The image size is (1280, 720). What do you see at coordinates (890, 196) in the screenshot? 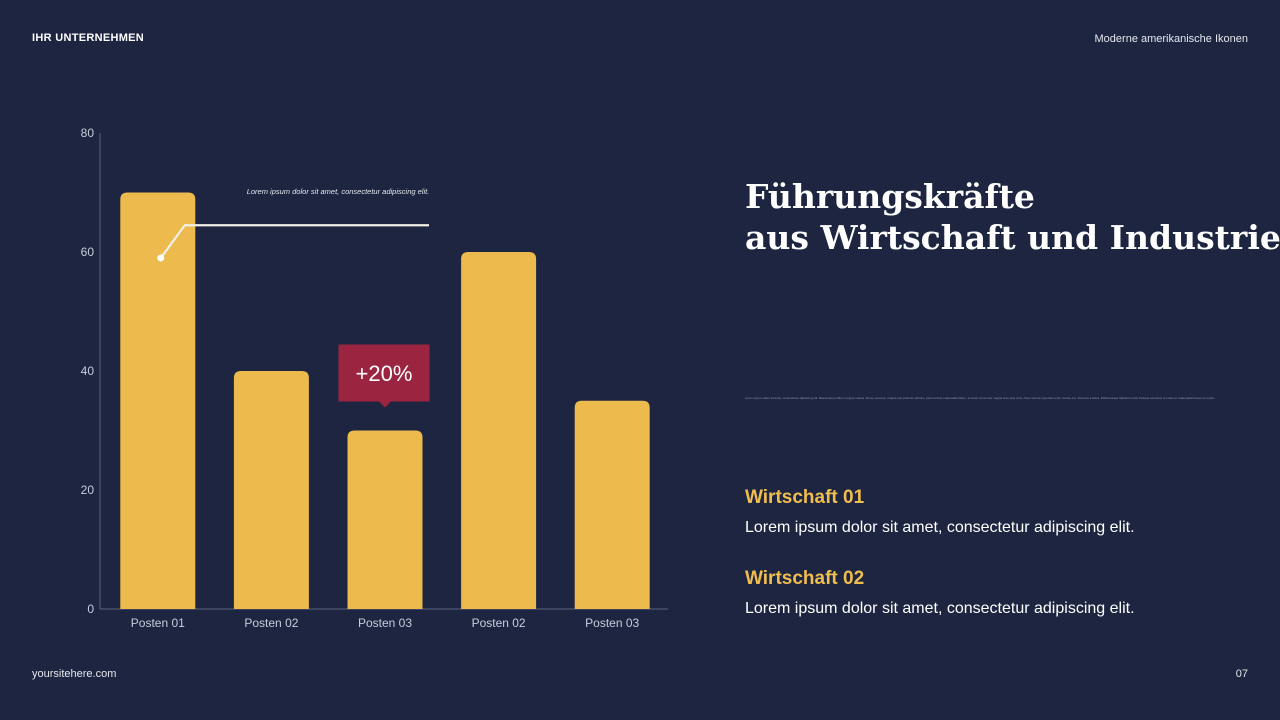
I see `slide-title-line-1: Führungskräfte` at bounding box center [890, 196].